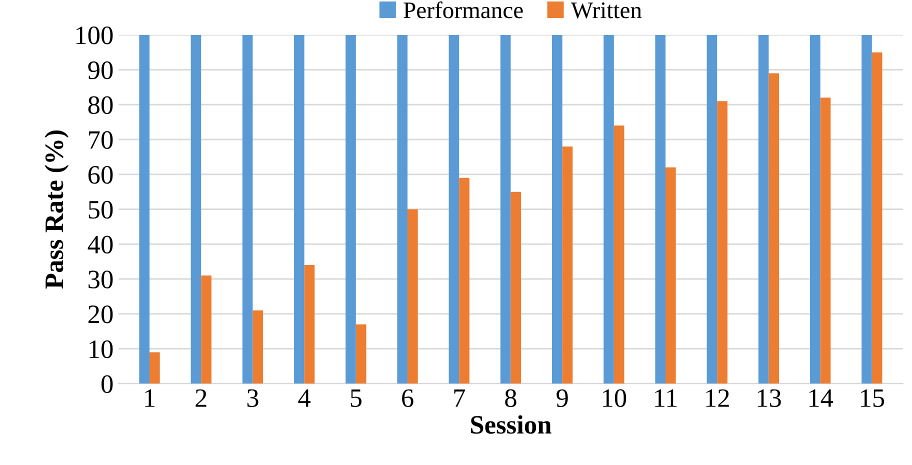 The image size is (912, 465). I want to click on y-tick-label: 10, so click(101, 349).